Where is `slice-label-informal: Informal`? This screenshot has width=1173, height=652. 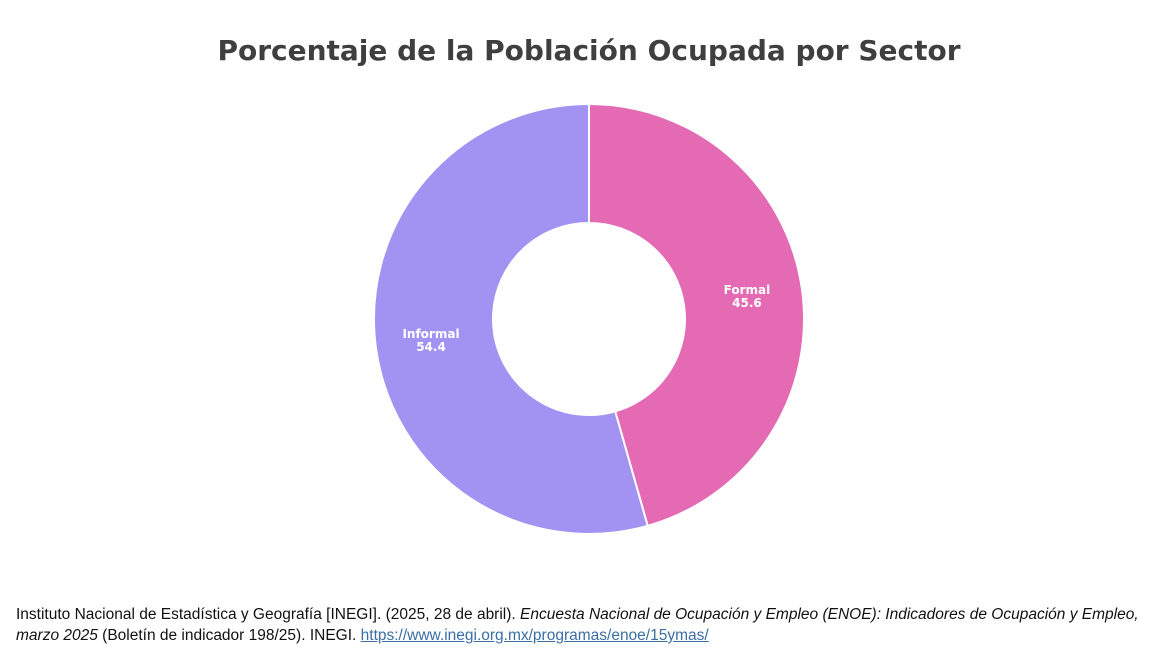 slice-label-informal: Informal is located at coordinates (430, 334).